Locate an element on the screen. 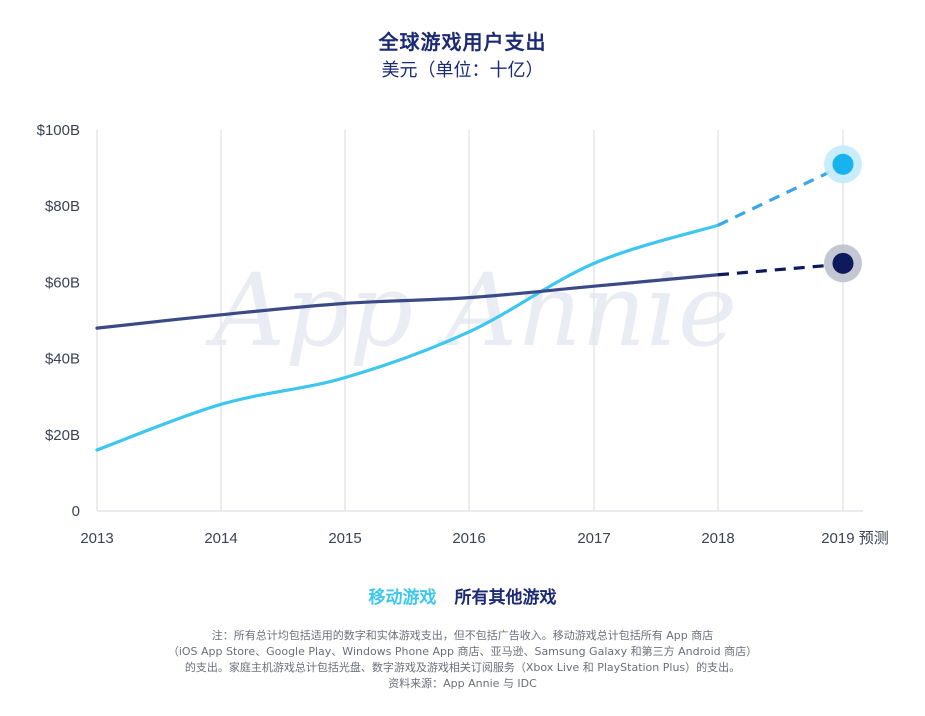 Image resolution: width=925 pixels, height=716 pixels. x-tick-label: 2017 is located at coordinates (593, 538).